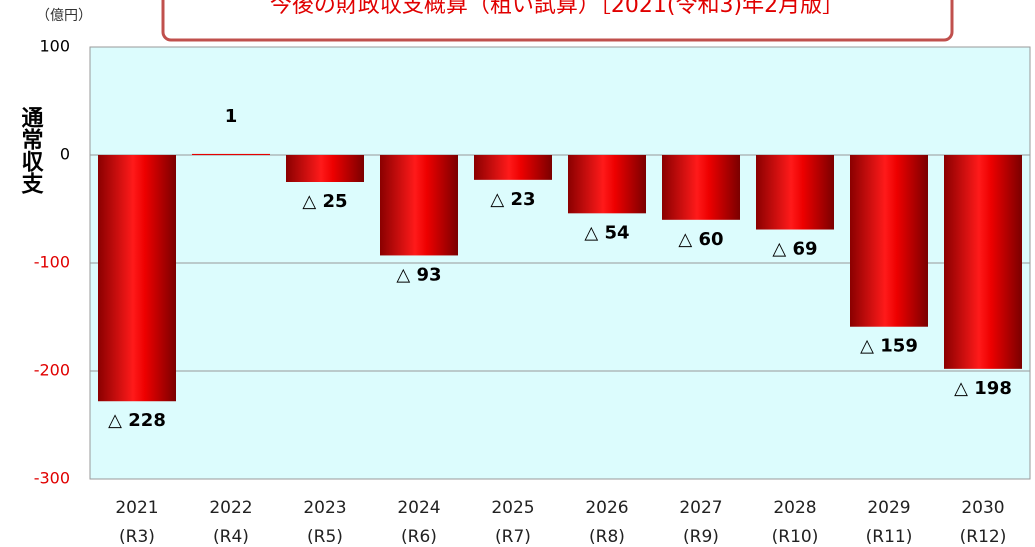  Describe the element at coordinates (324, 201) in the screenshot. I see `value-label: △ 25` at that location.